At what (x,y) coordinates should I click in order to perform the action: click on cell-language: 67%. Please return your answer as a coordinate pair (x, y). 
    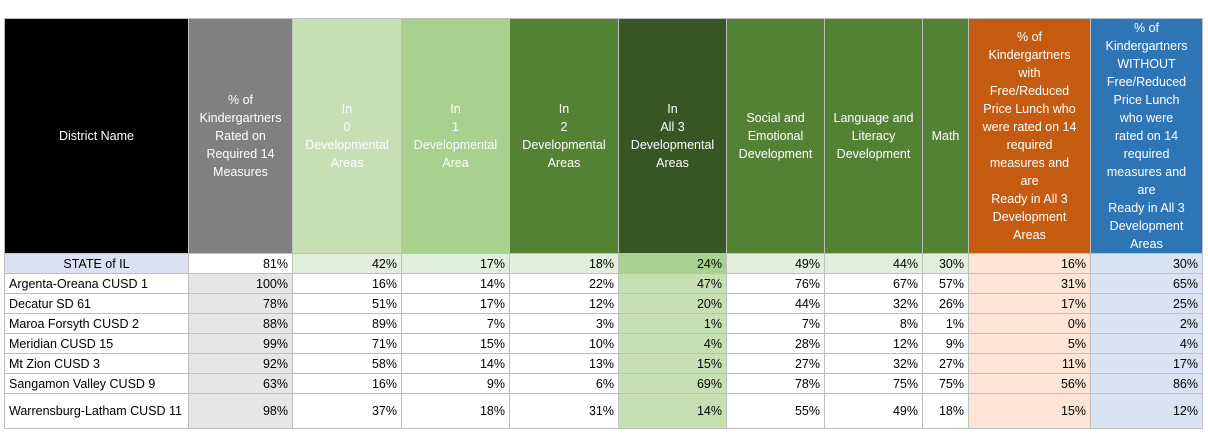
    Looking at the image, I should click on (873, 283).